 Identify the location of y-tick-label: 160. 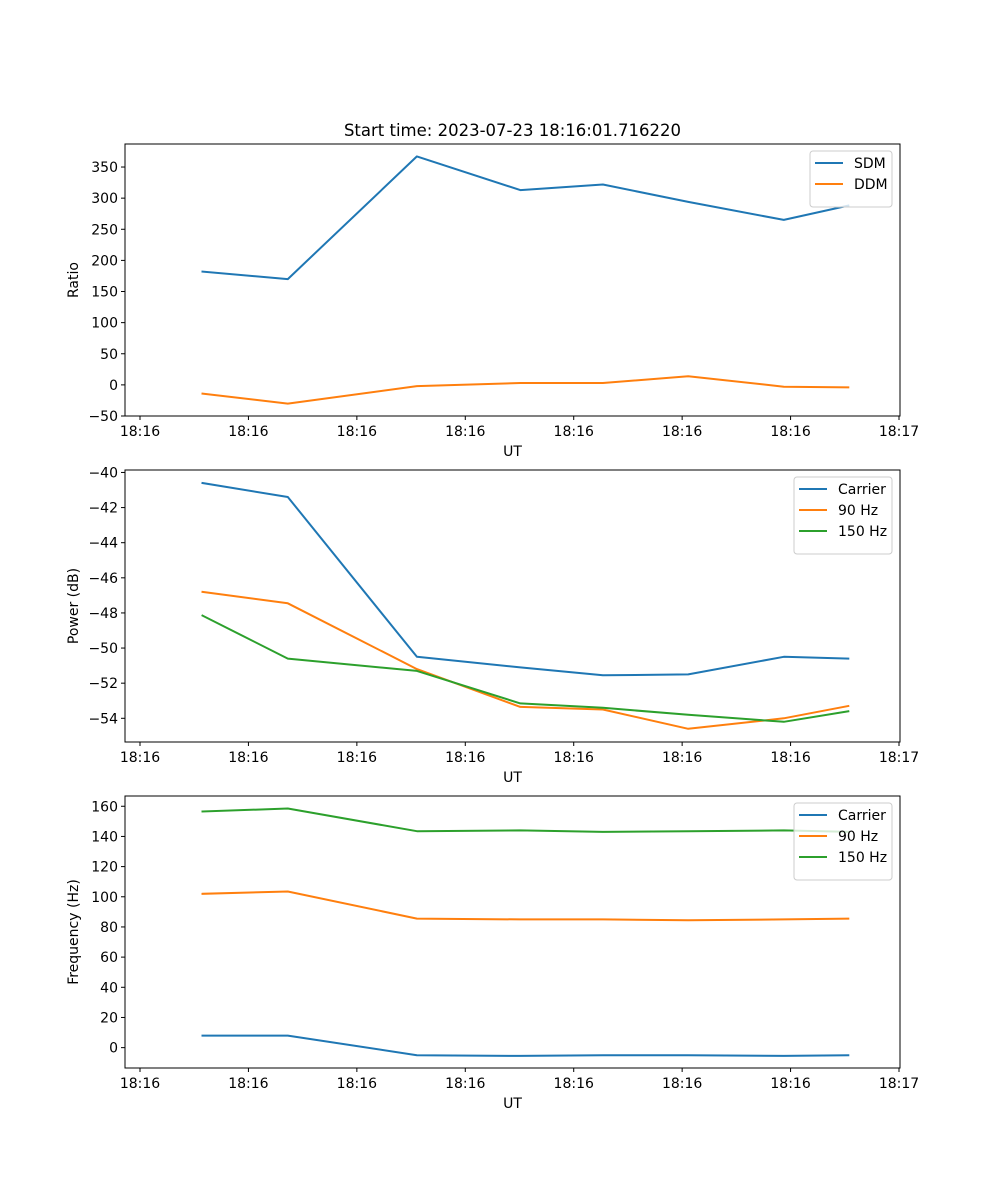
(104, 807).